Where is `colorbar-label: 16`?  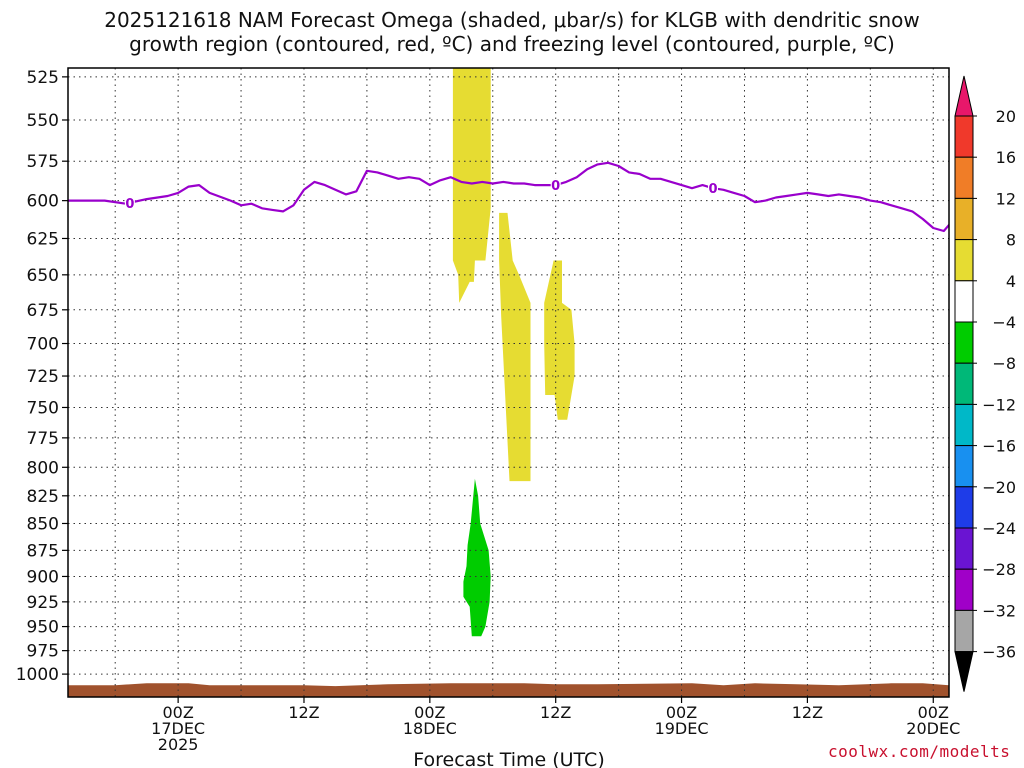 colorbar-label: 16 is located at coordinates (1006, 157).